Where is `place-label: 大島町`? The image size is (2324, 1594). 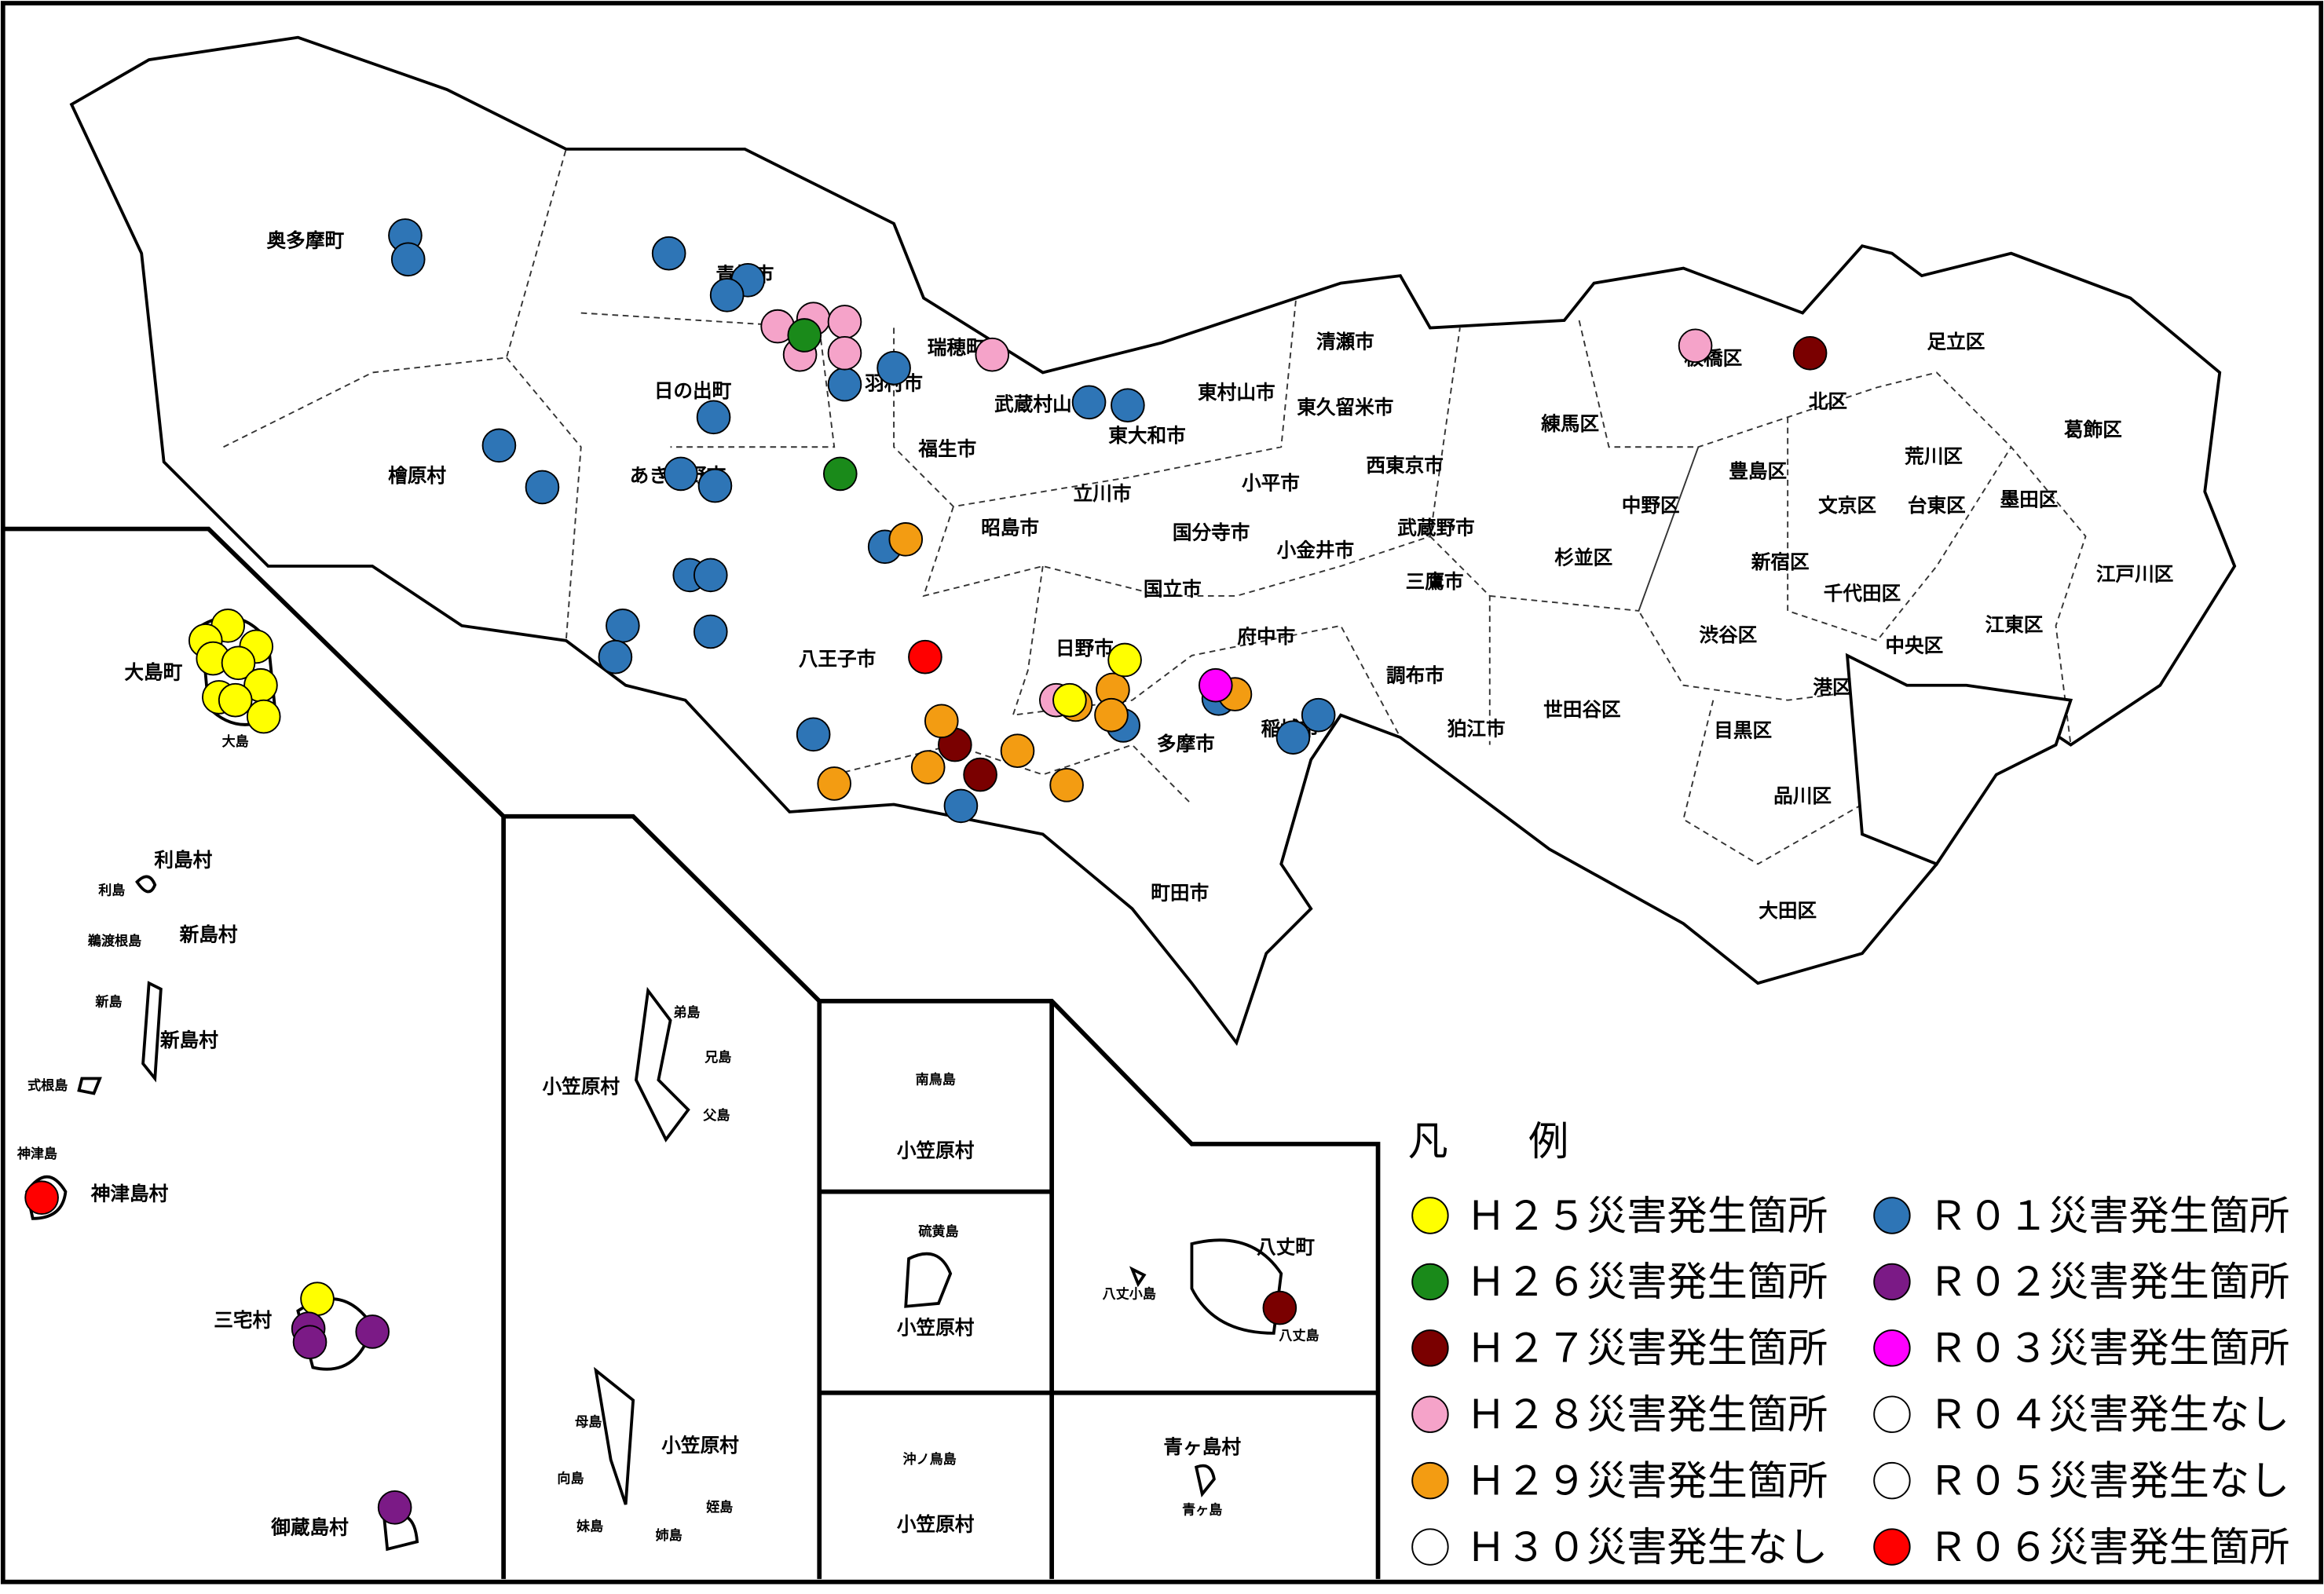
place-label: 大島町 is located at coordinates (153, 672).